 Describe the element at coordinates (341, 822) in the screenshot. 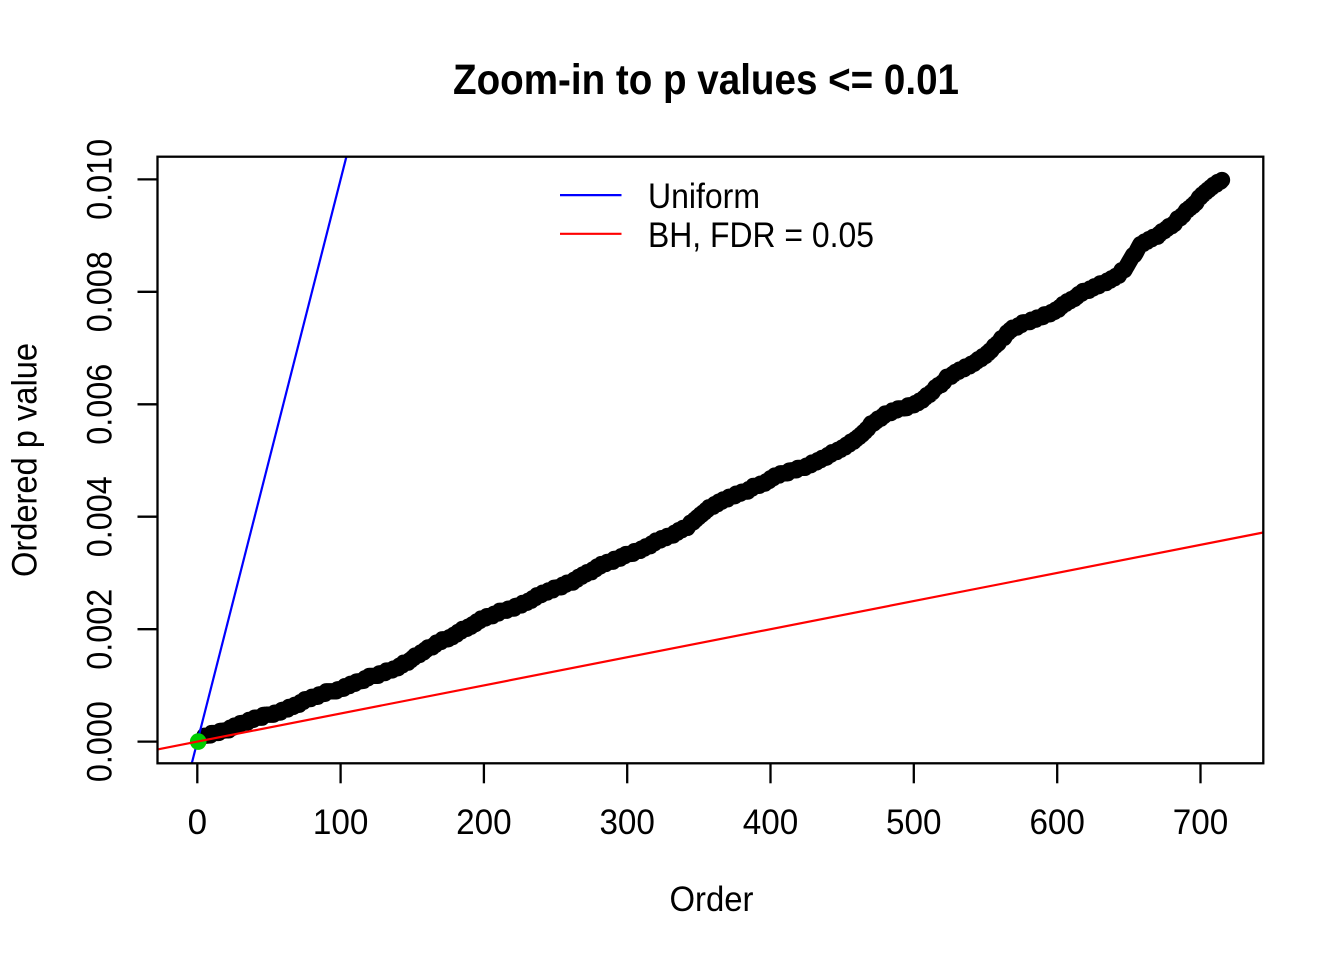

I see `svg-text: 100` at that location.